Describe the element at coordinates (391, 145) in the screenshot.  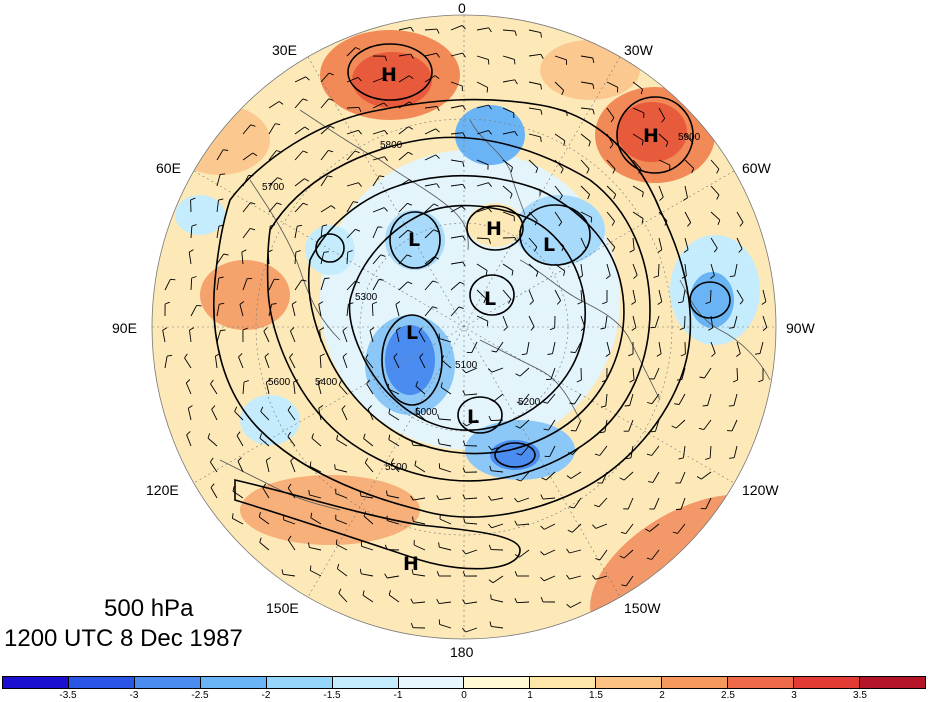
I see `contour-label: 5800` at that location.